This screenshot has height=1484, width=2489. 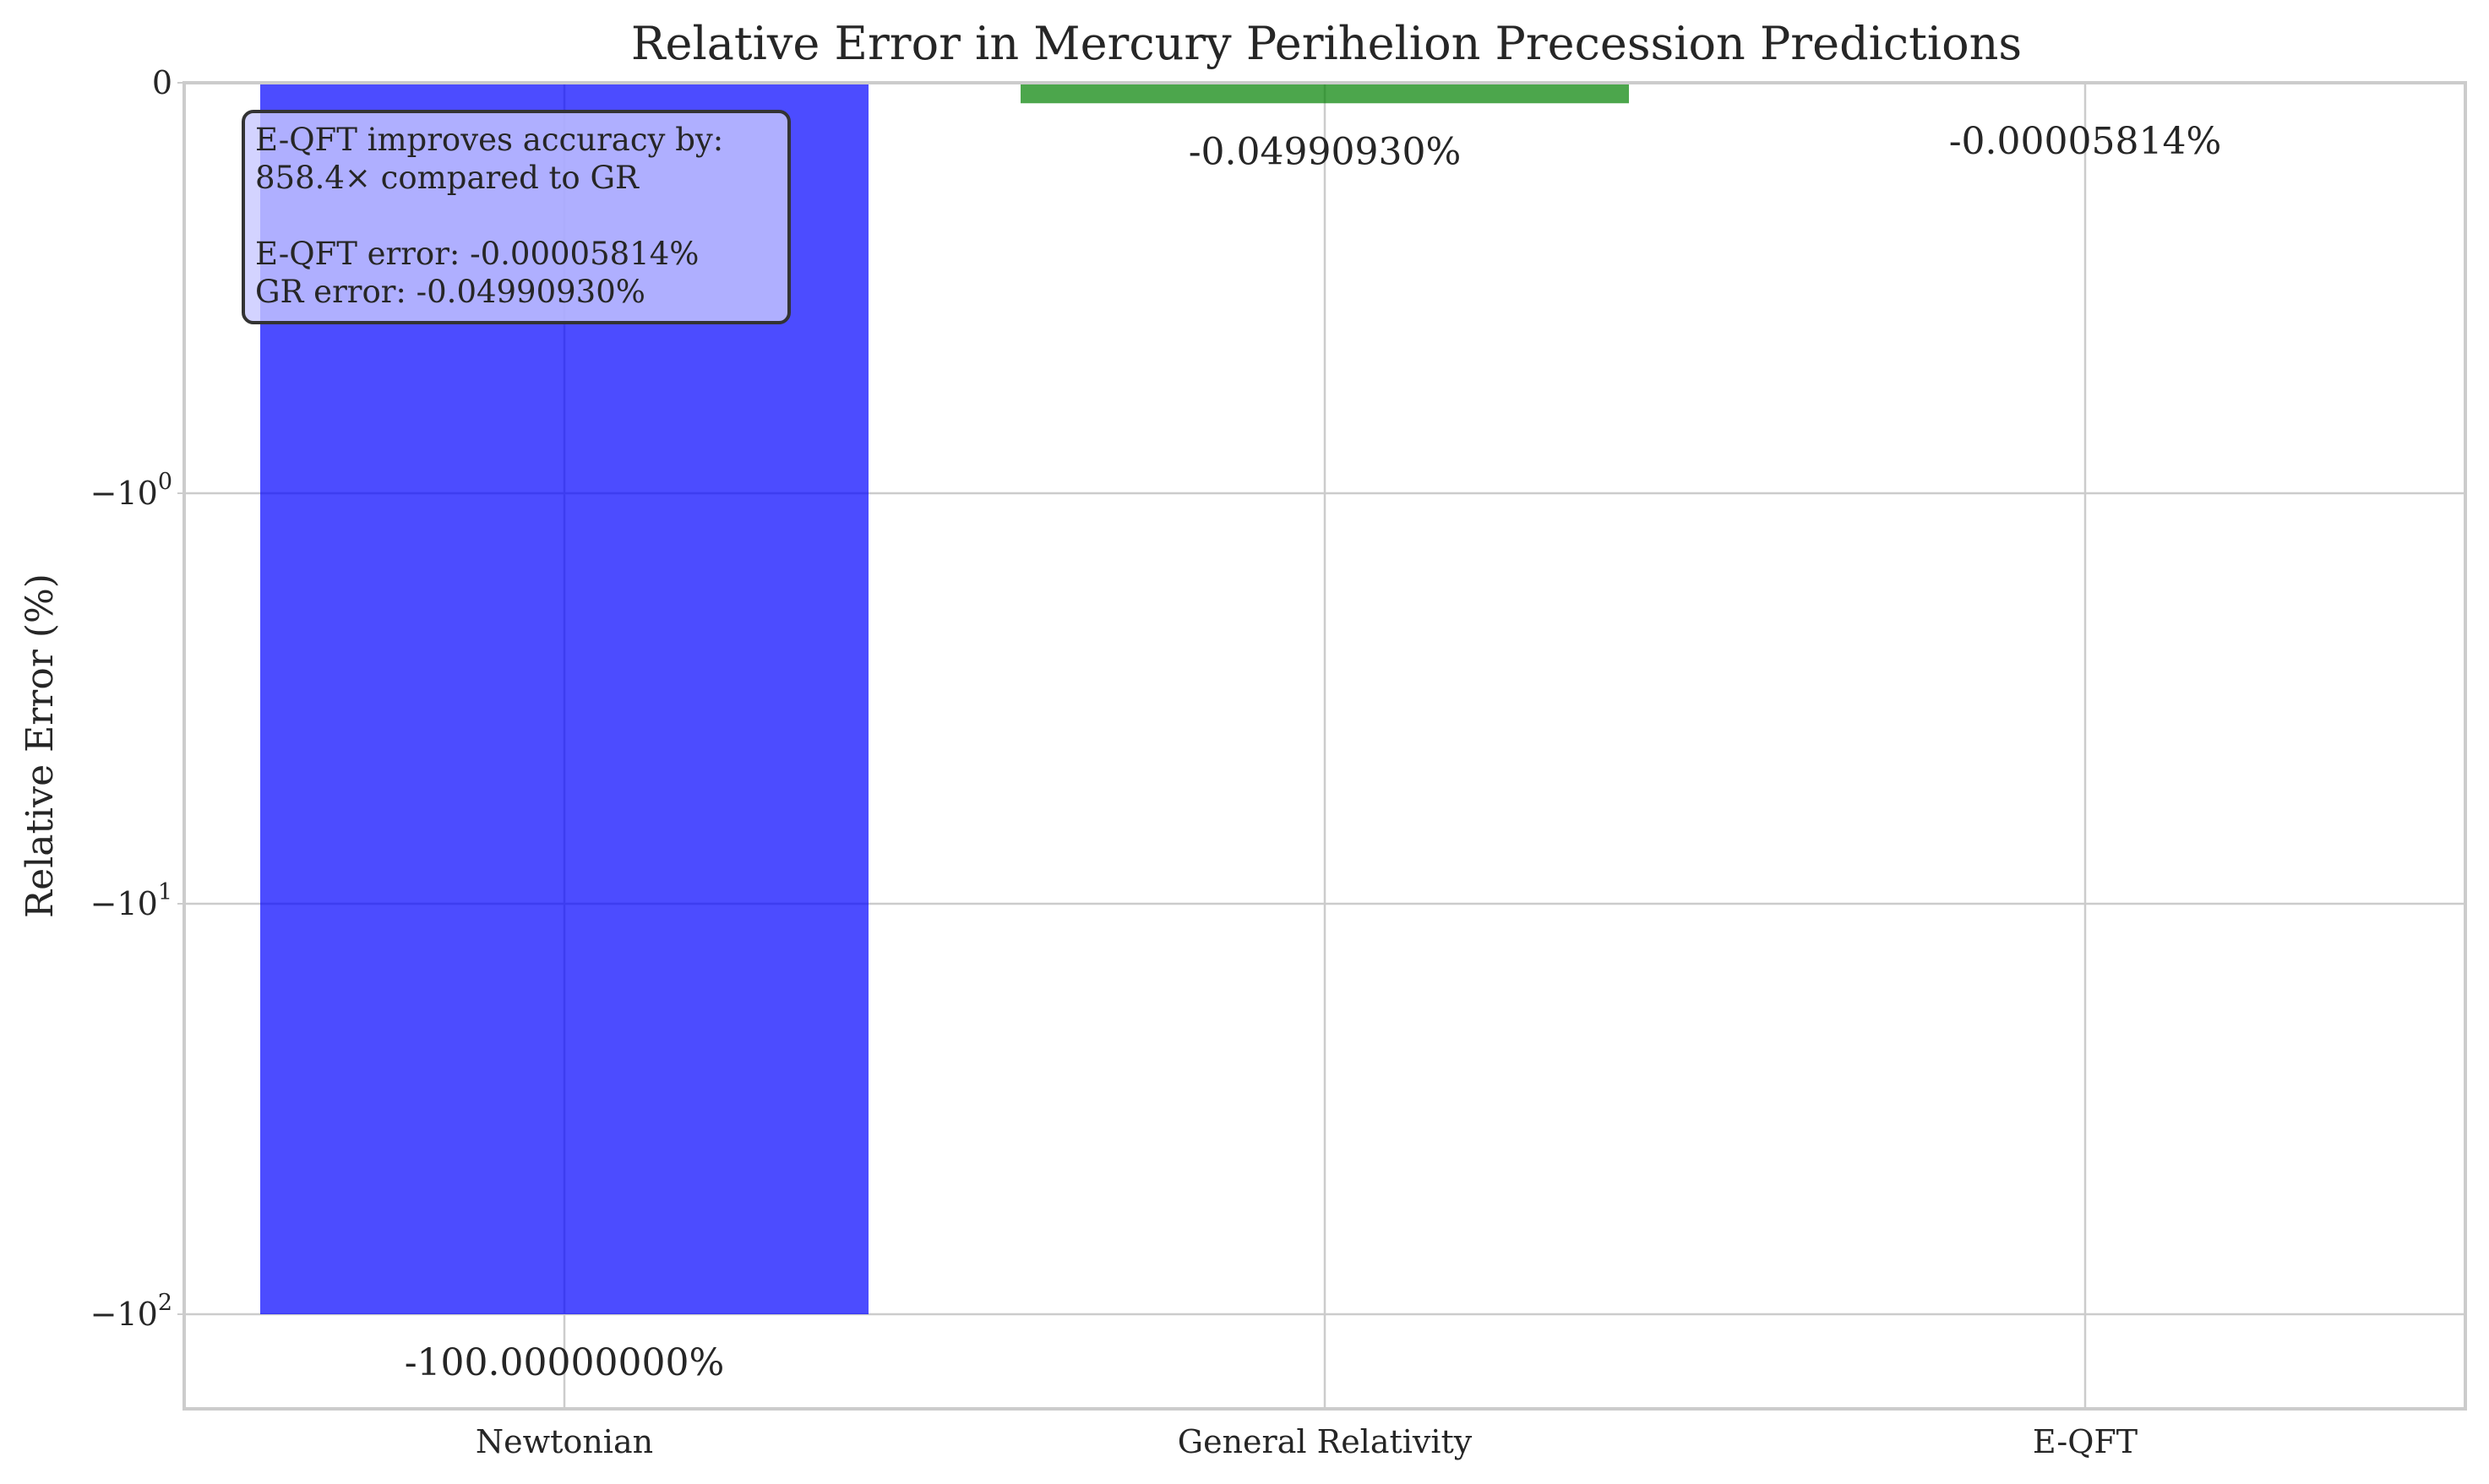 I want to click on y-axis-ticks: 0 −100 −101 −102, so click(x=137, y=698).